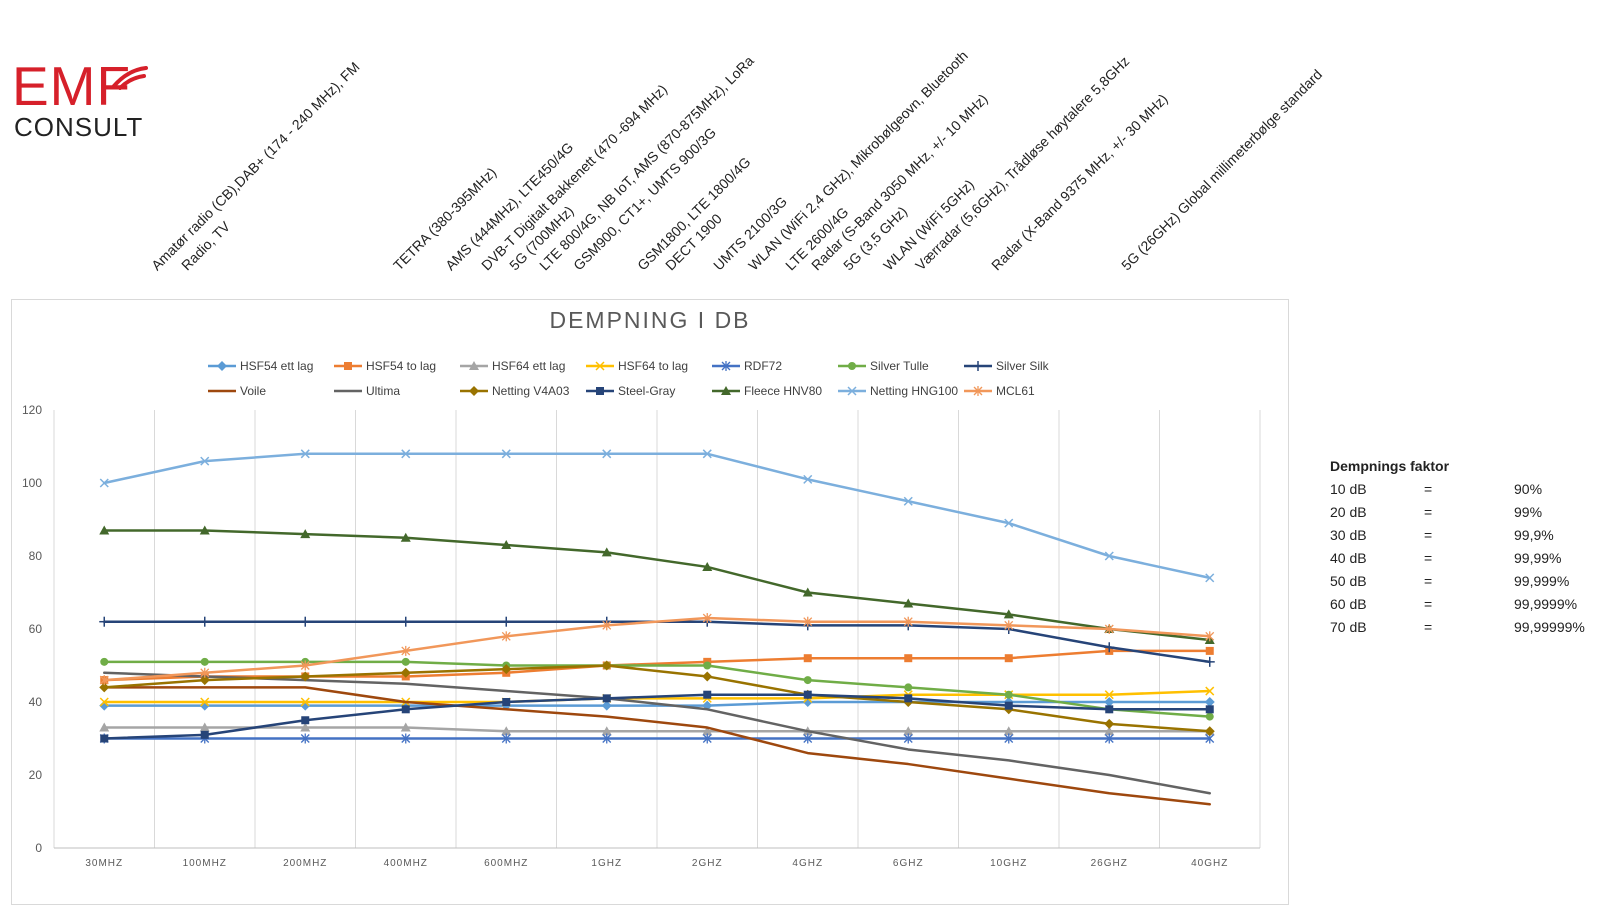 Image resolution: width=1606 pixels, height=914 pixels. What do you see at coordinates (1542, 581) in the screenshot?
I see `factor-percent: 99,999%` at bounding box center [1542, 581].